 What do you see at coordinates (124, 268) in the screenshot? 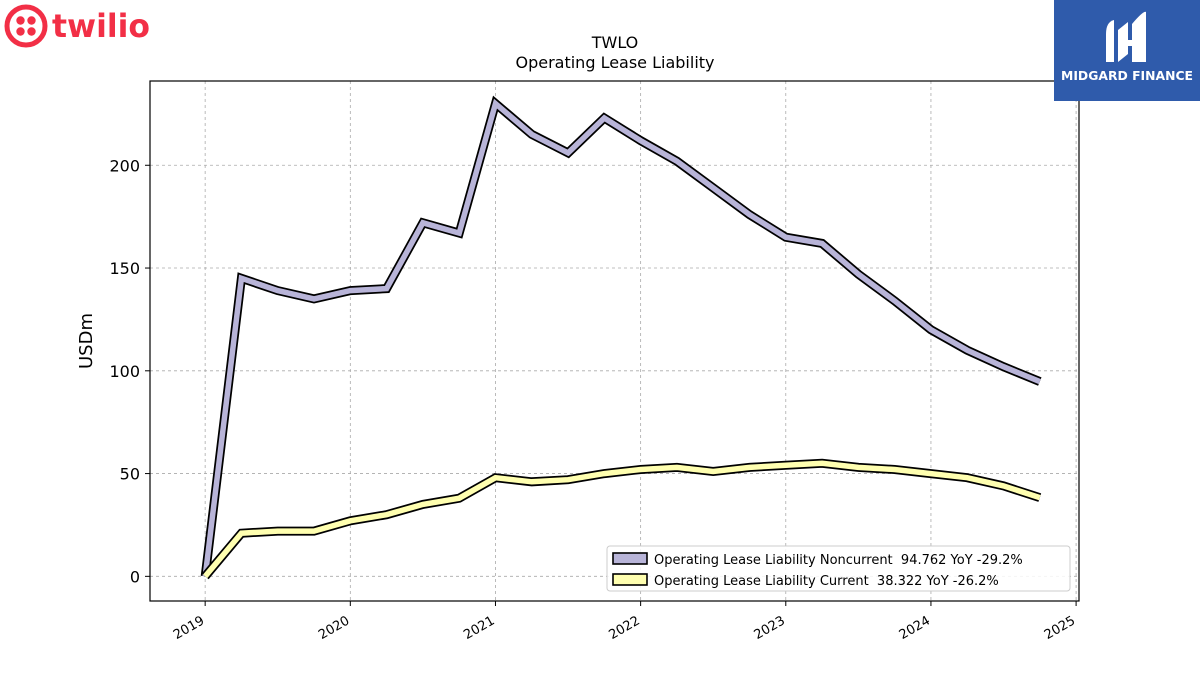
I see `y-tick-label: 150` at bounding box center [124, 268].